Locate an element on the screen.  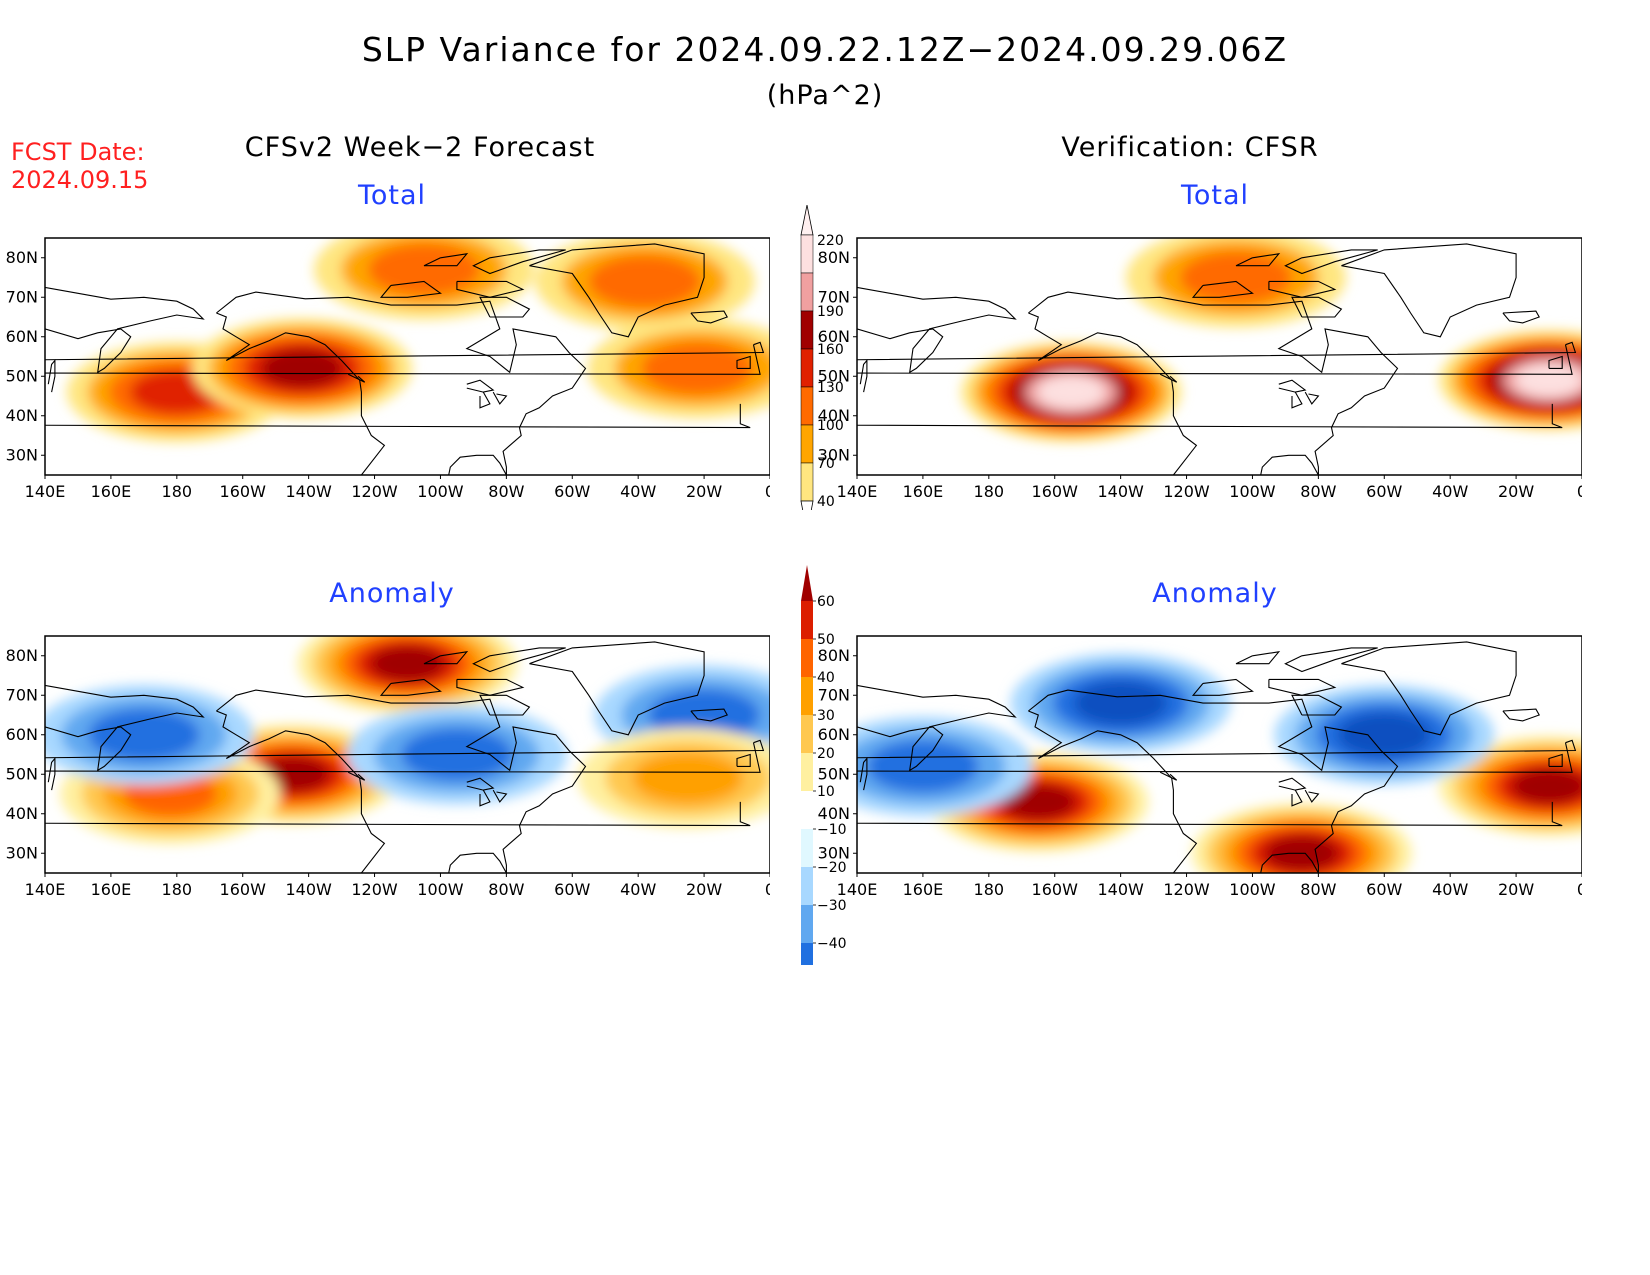
fcst-date-block: FCST Date: 2024.09.15 is located at coordinates (79, 166).